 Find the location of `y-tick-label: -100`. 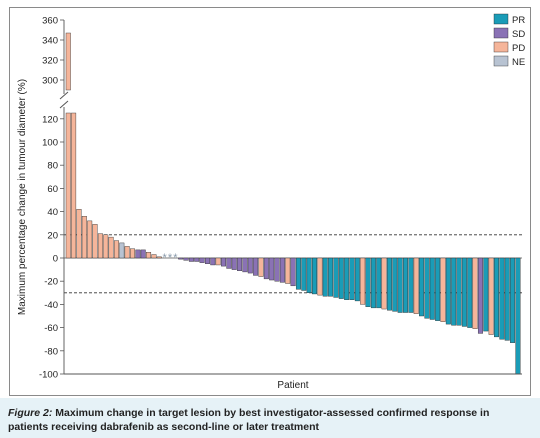

y-tick-label: -100 is located at coordinates (48, 375).